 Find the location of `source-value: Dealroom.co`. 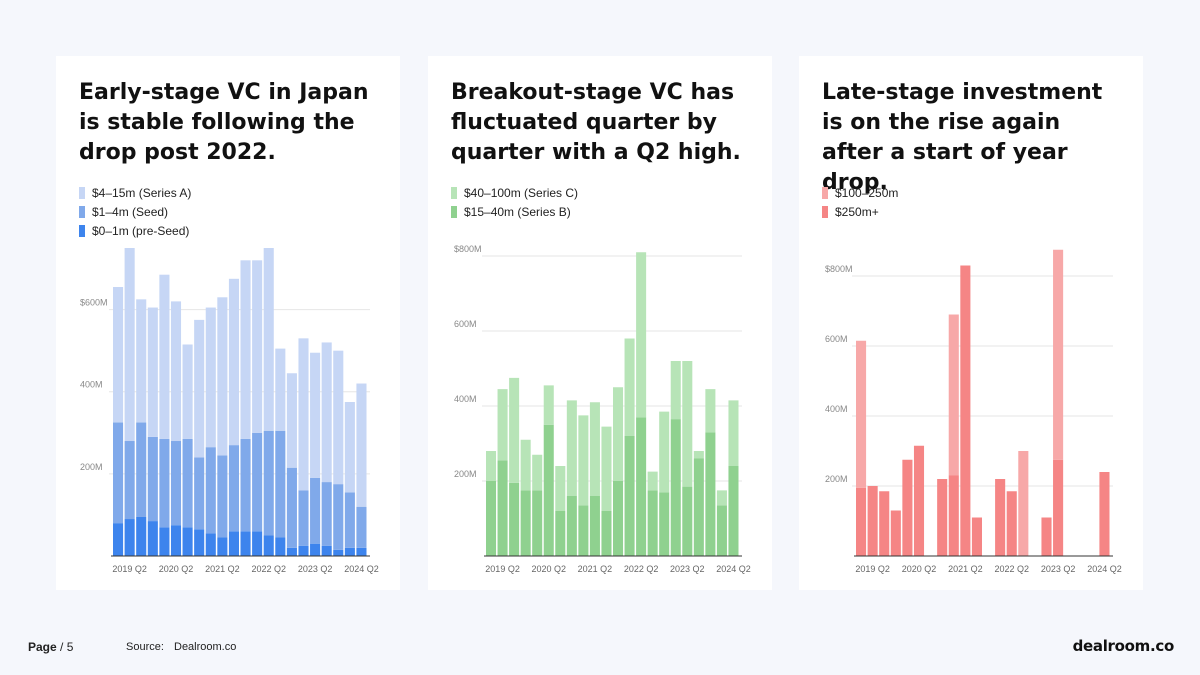

source-value: Dealroom.co is located at coordinates (205, 647).